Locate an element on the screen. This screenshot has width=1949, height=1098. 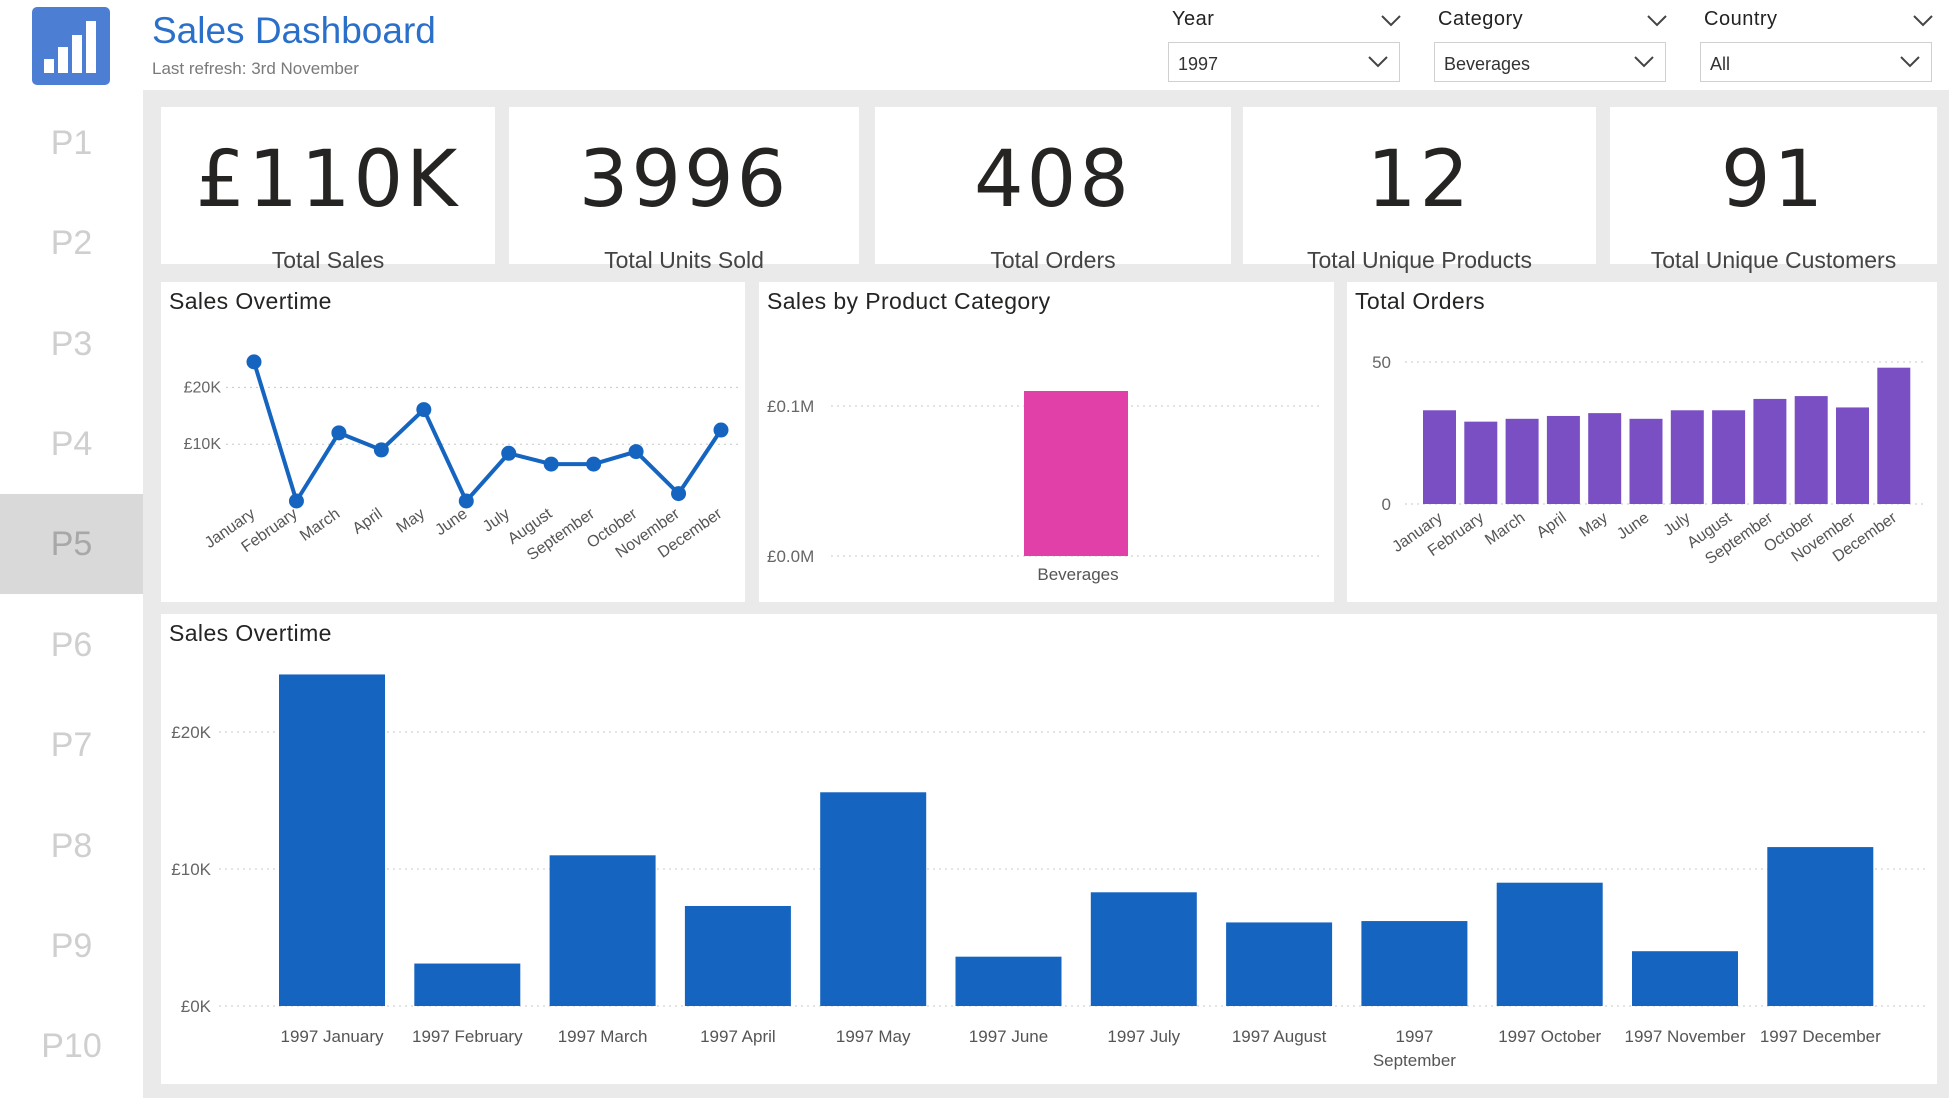
x-tick-label: 1997 October is located at coordinates (1549, 1036).